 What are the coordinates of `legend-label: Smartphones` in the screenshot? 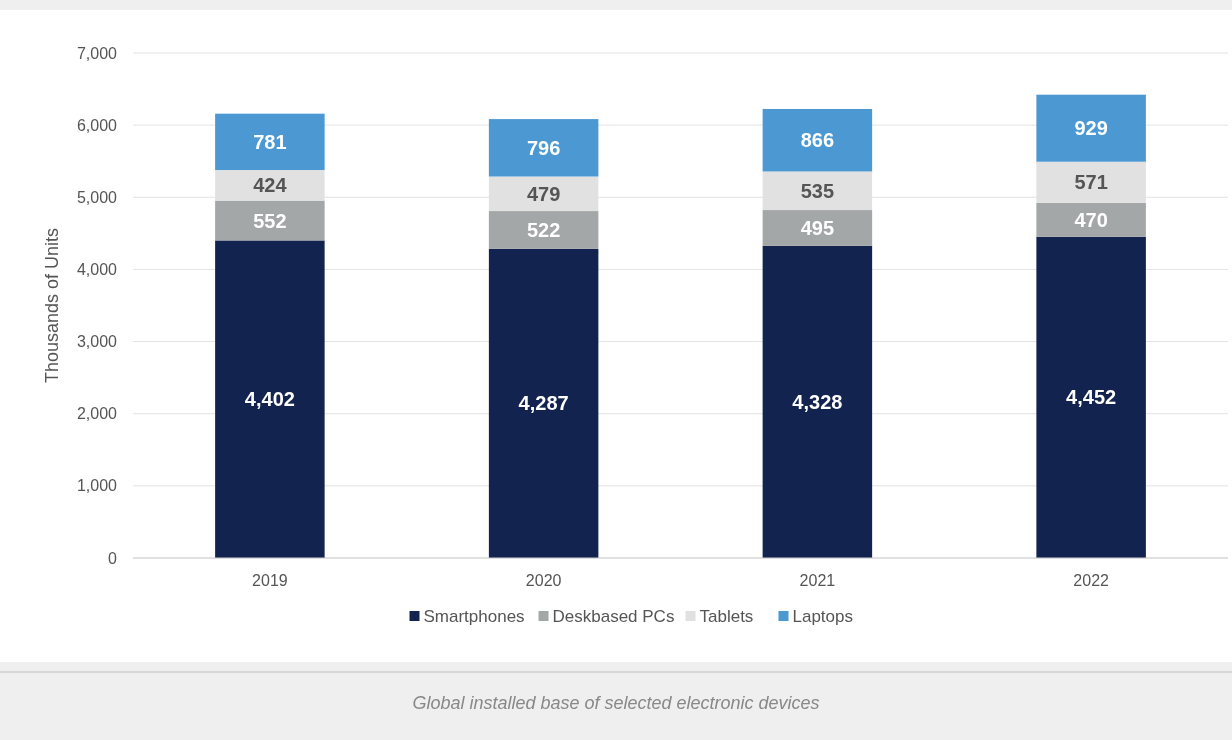 It's located at (474, 616).